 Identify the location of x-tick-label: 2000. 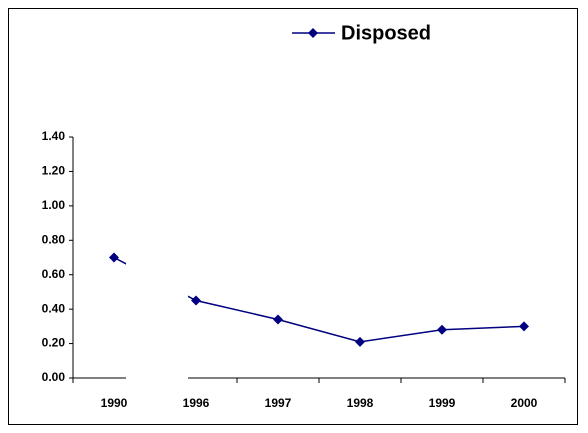
(524, 403).